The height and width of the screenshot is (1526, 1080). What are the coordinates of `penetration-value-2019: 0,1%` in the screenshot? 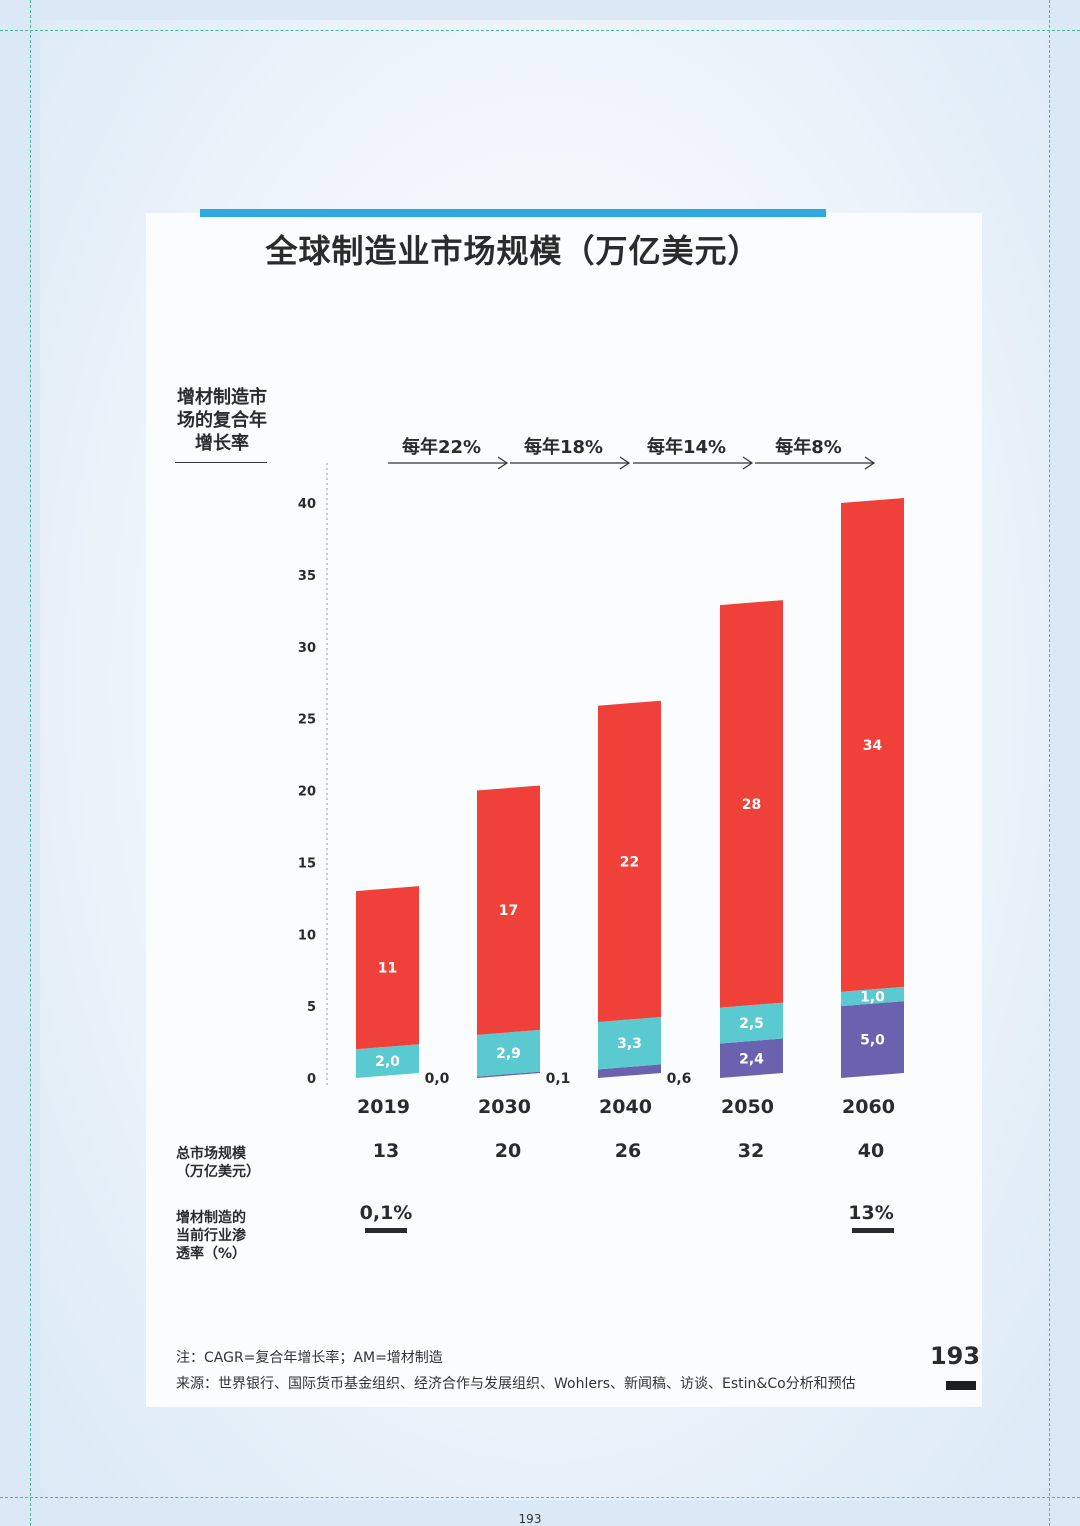 It's located at (386, 1213).